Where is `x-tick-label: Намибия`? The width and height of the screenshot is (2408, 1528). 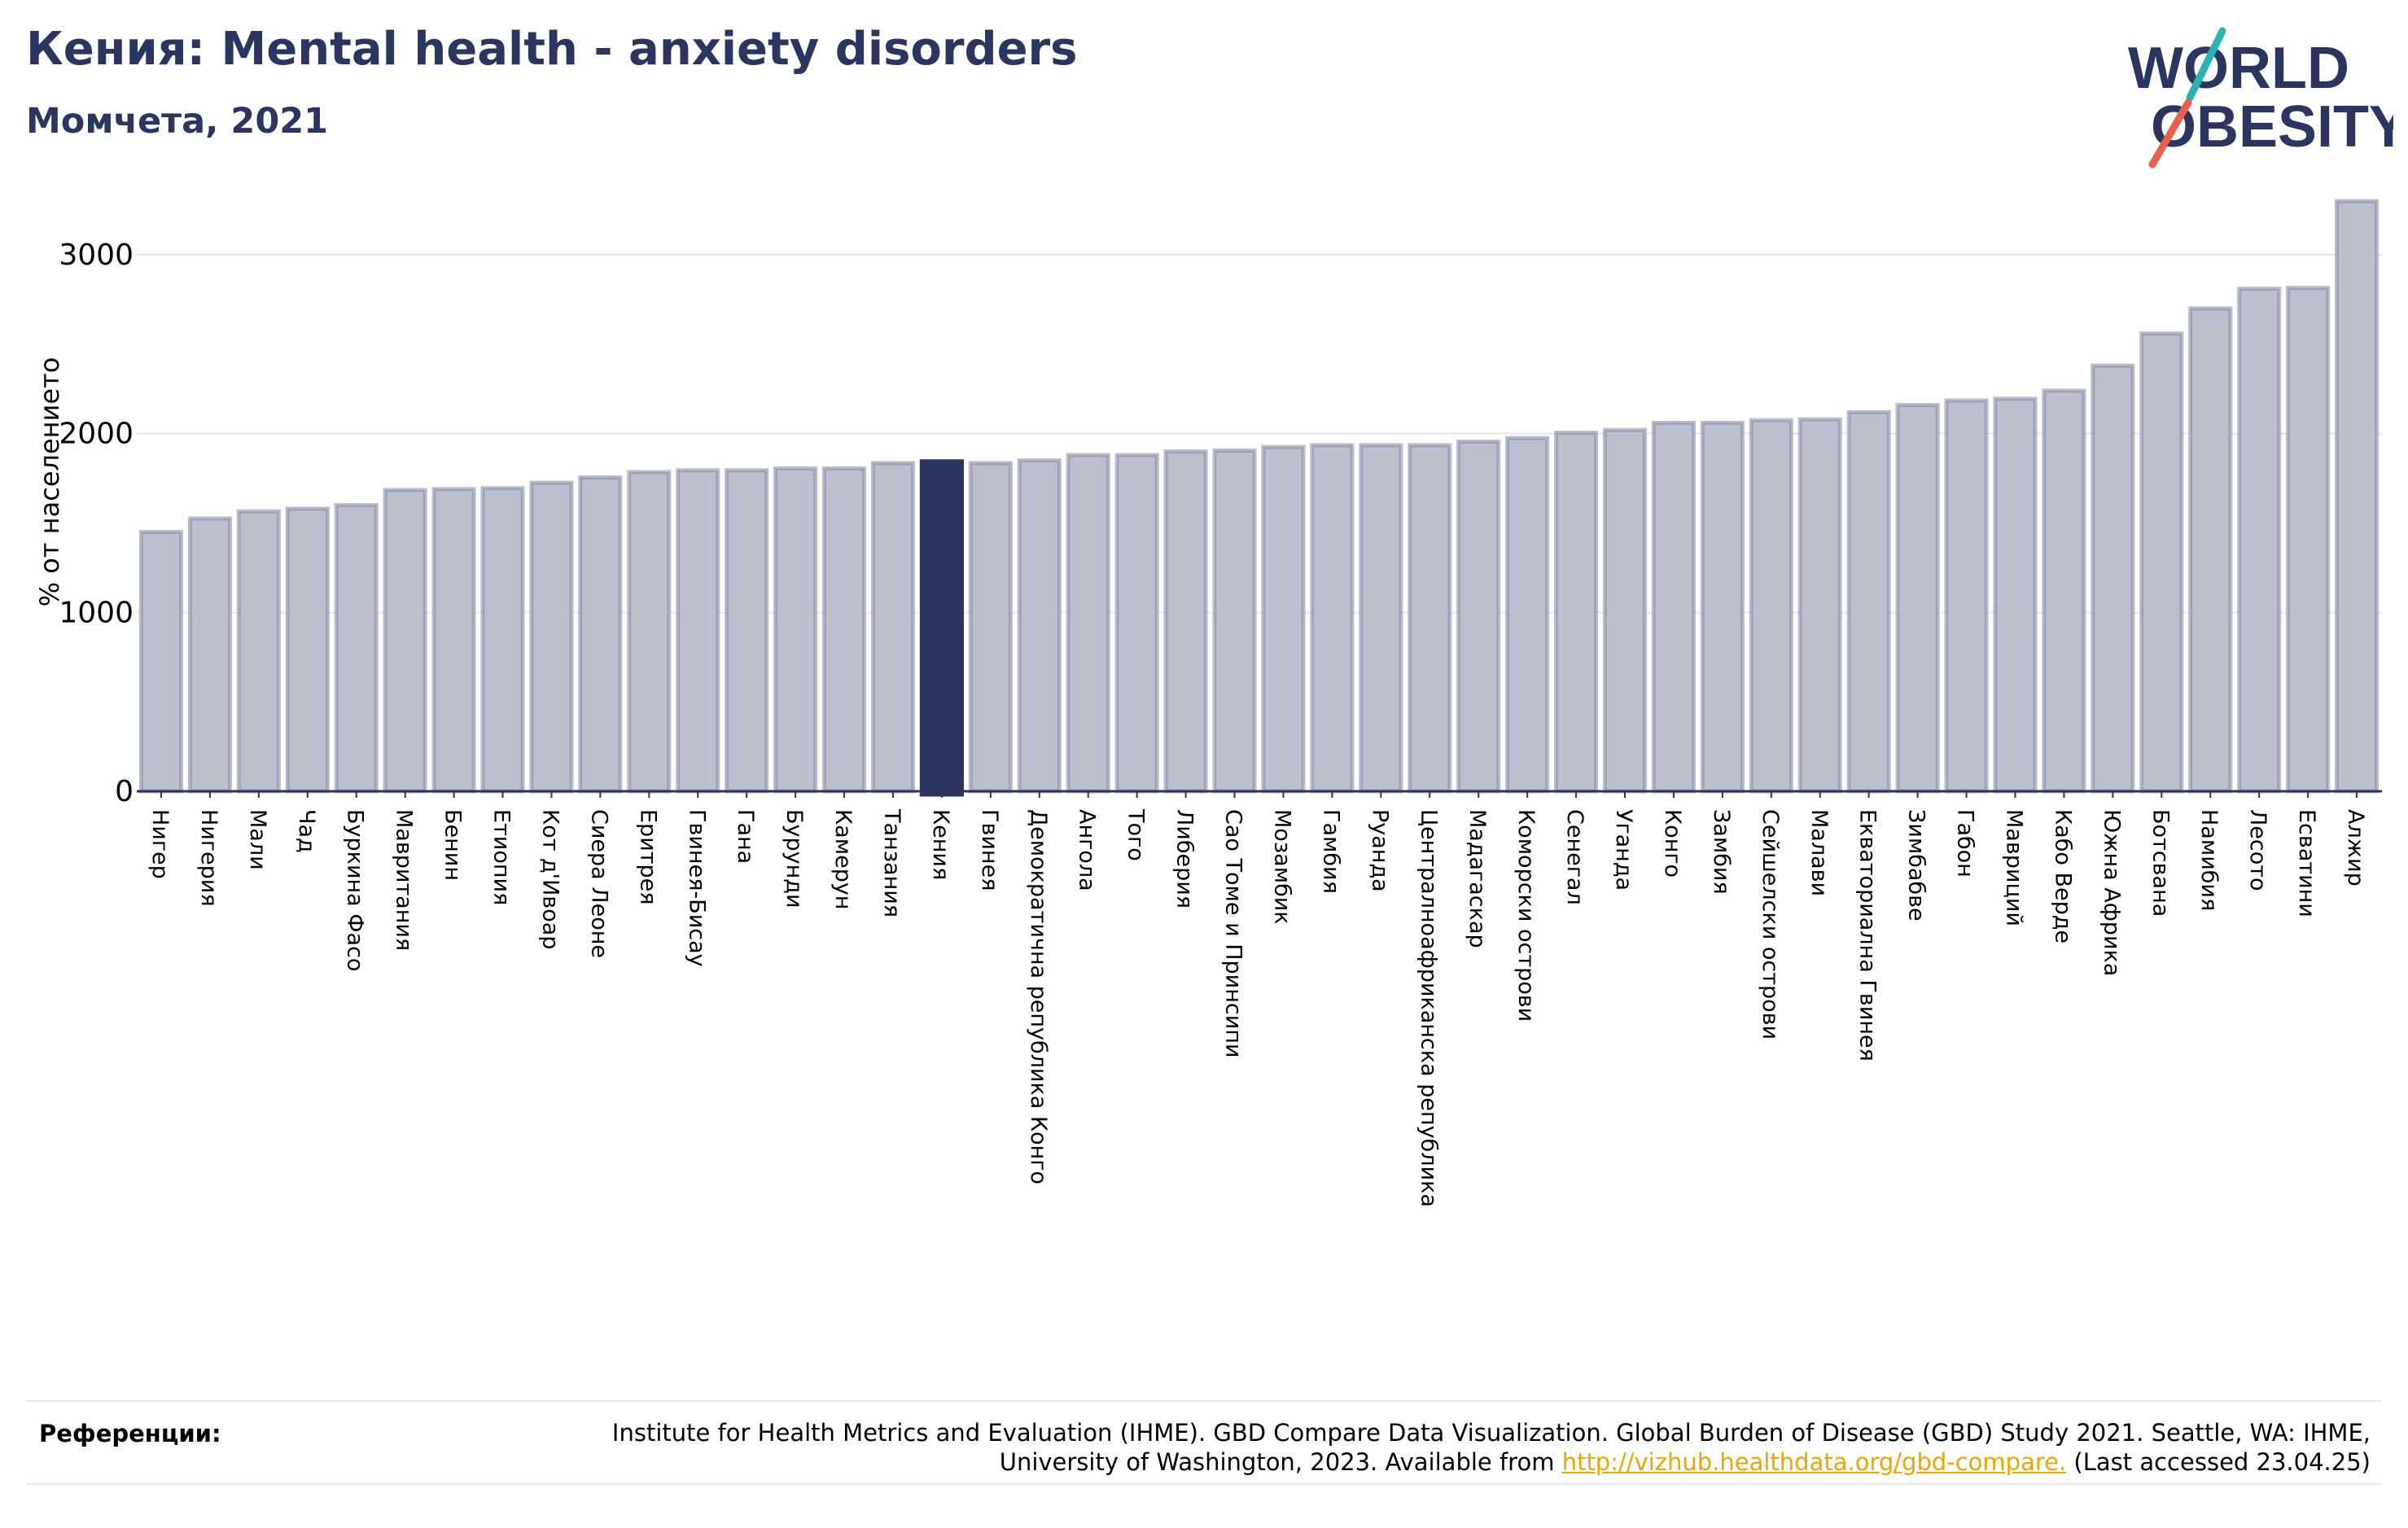 x-tick-label: Намибия is located at coordinates (2209, 860).